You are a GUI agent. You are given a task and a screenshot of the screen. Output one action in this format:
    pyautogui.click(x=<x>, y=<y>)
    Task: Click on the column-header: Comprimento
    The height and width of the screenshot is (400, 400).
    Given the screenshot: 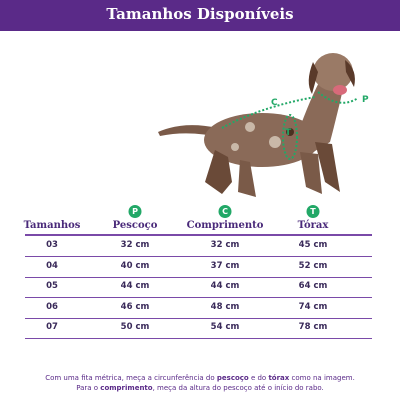 What is the action you would take?
    pyautogui.click(x=225, y=225)
    